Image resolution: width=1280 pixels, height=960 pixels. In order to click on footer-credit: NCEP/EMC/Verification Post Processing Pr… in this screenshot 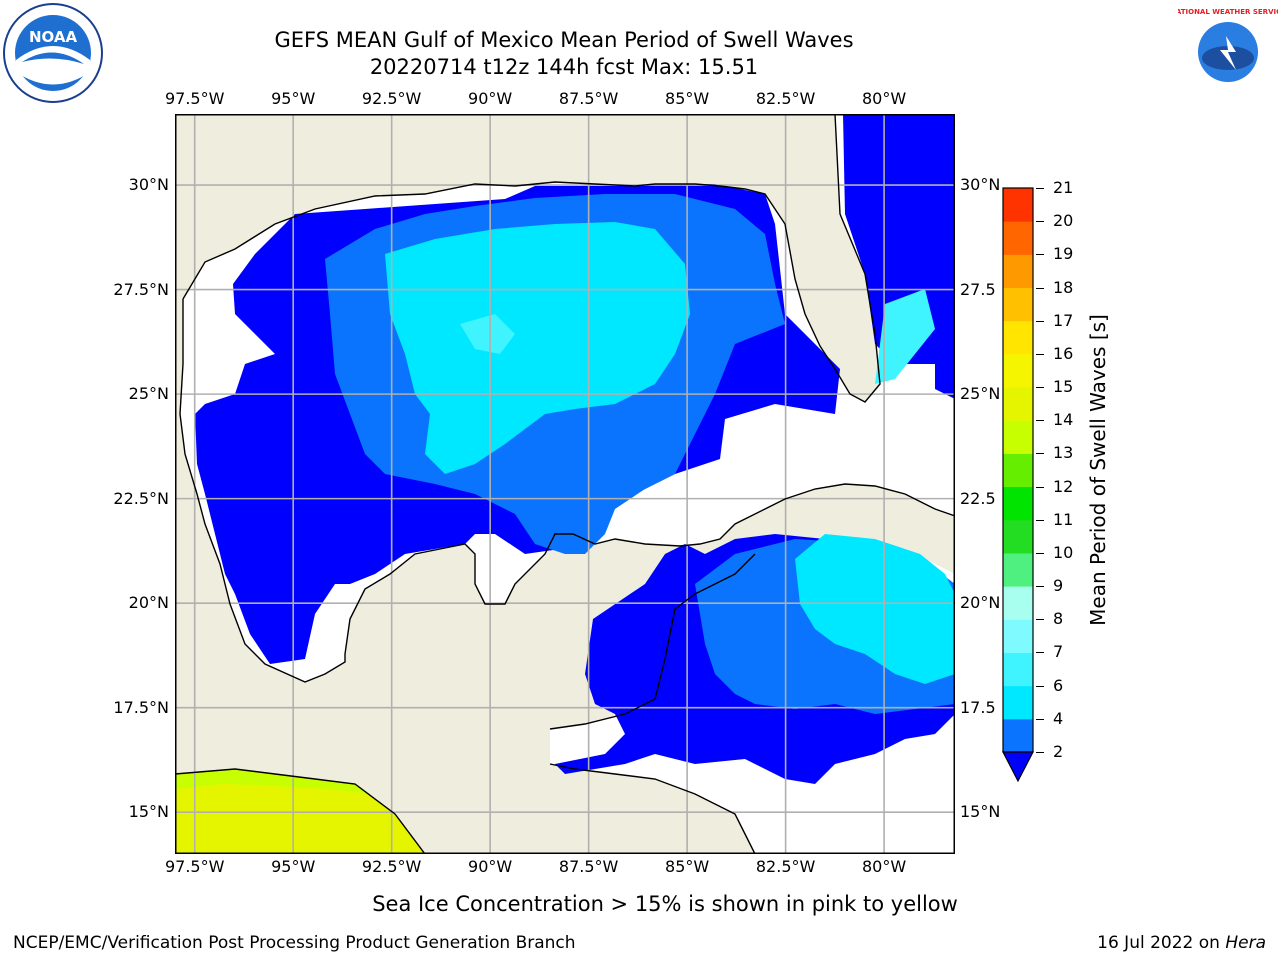, I will do `click(294, 943)`.